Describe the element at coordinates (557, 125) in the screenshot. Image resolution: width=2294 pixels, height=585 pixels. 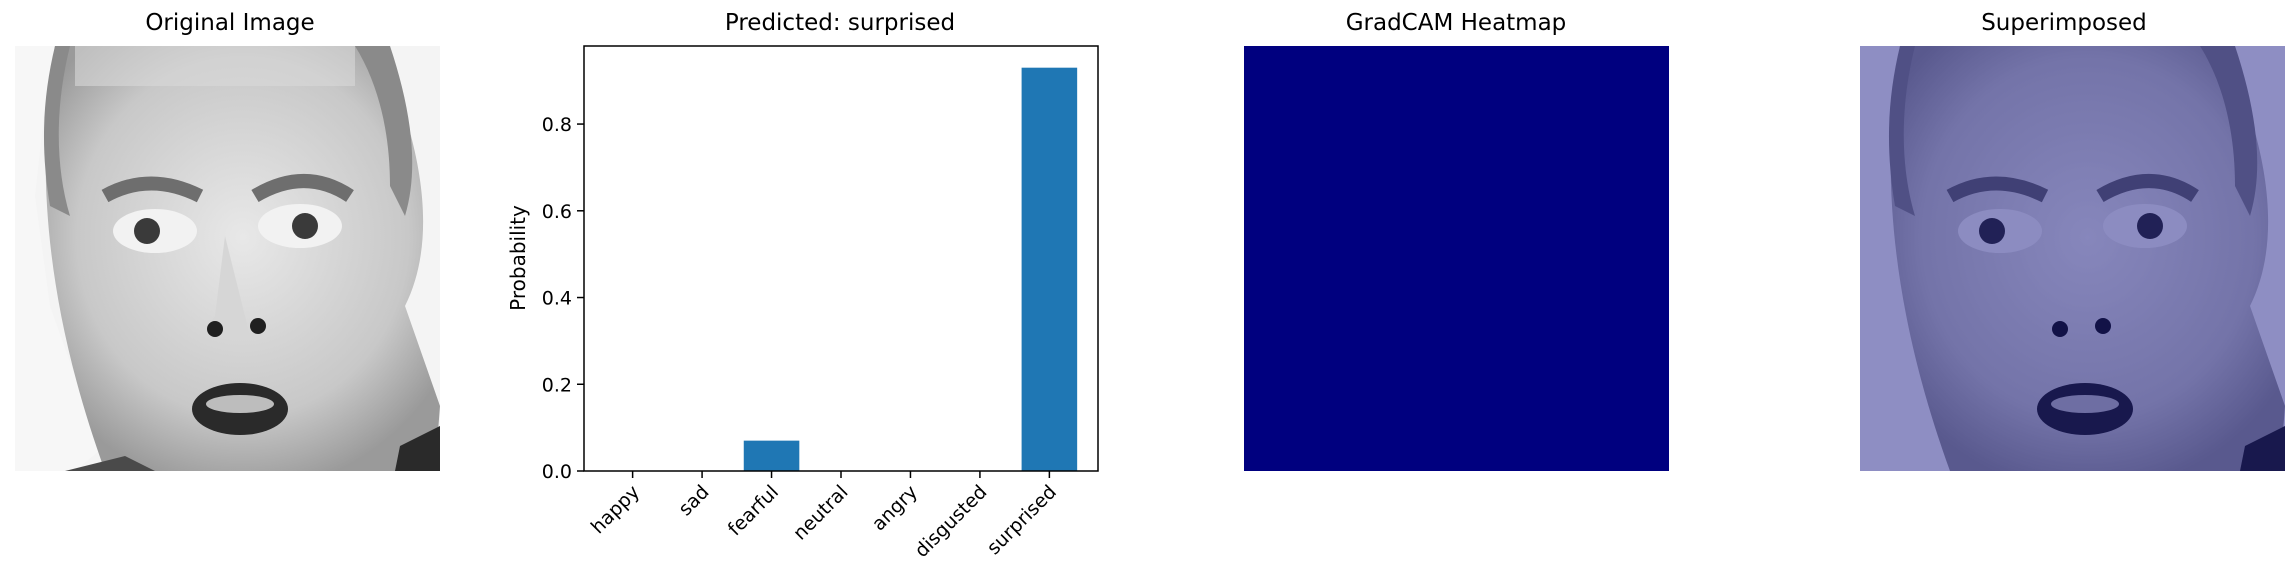
I see `y-tick-label: 0.8` at that location.